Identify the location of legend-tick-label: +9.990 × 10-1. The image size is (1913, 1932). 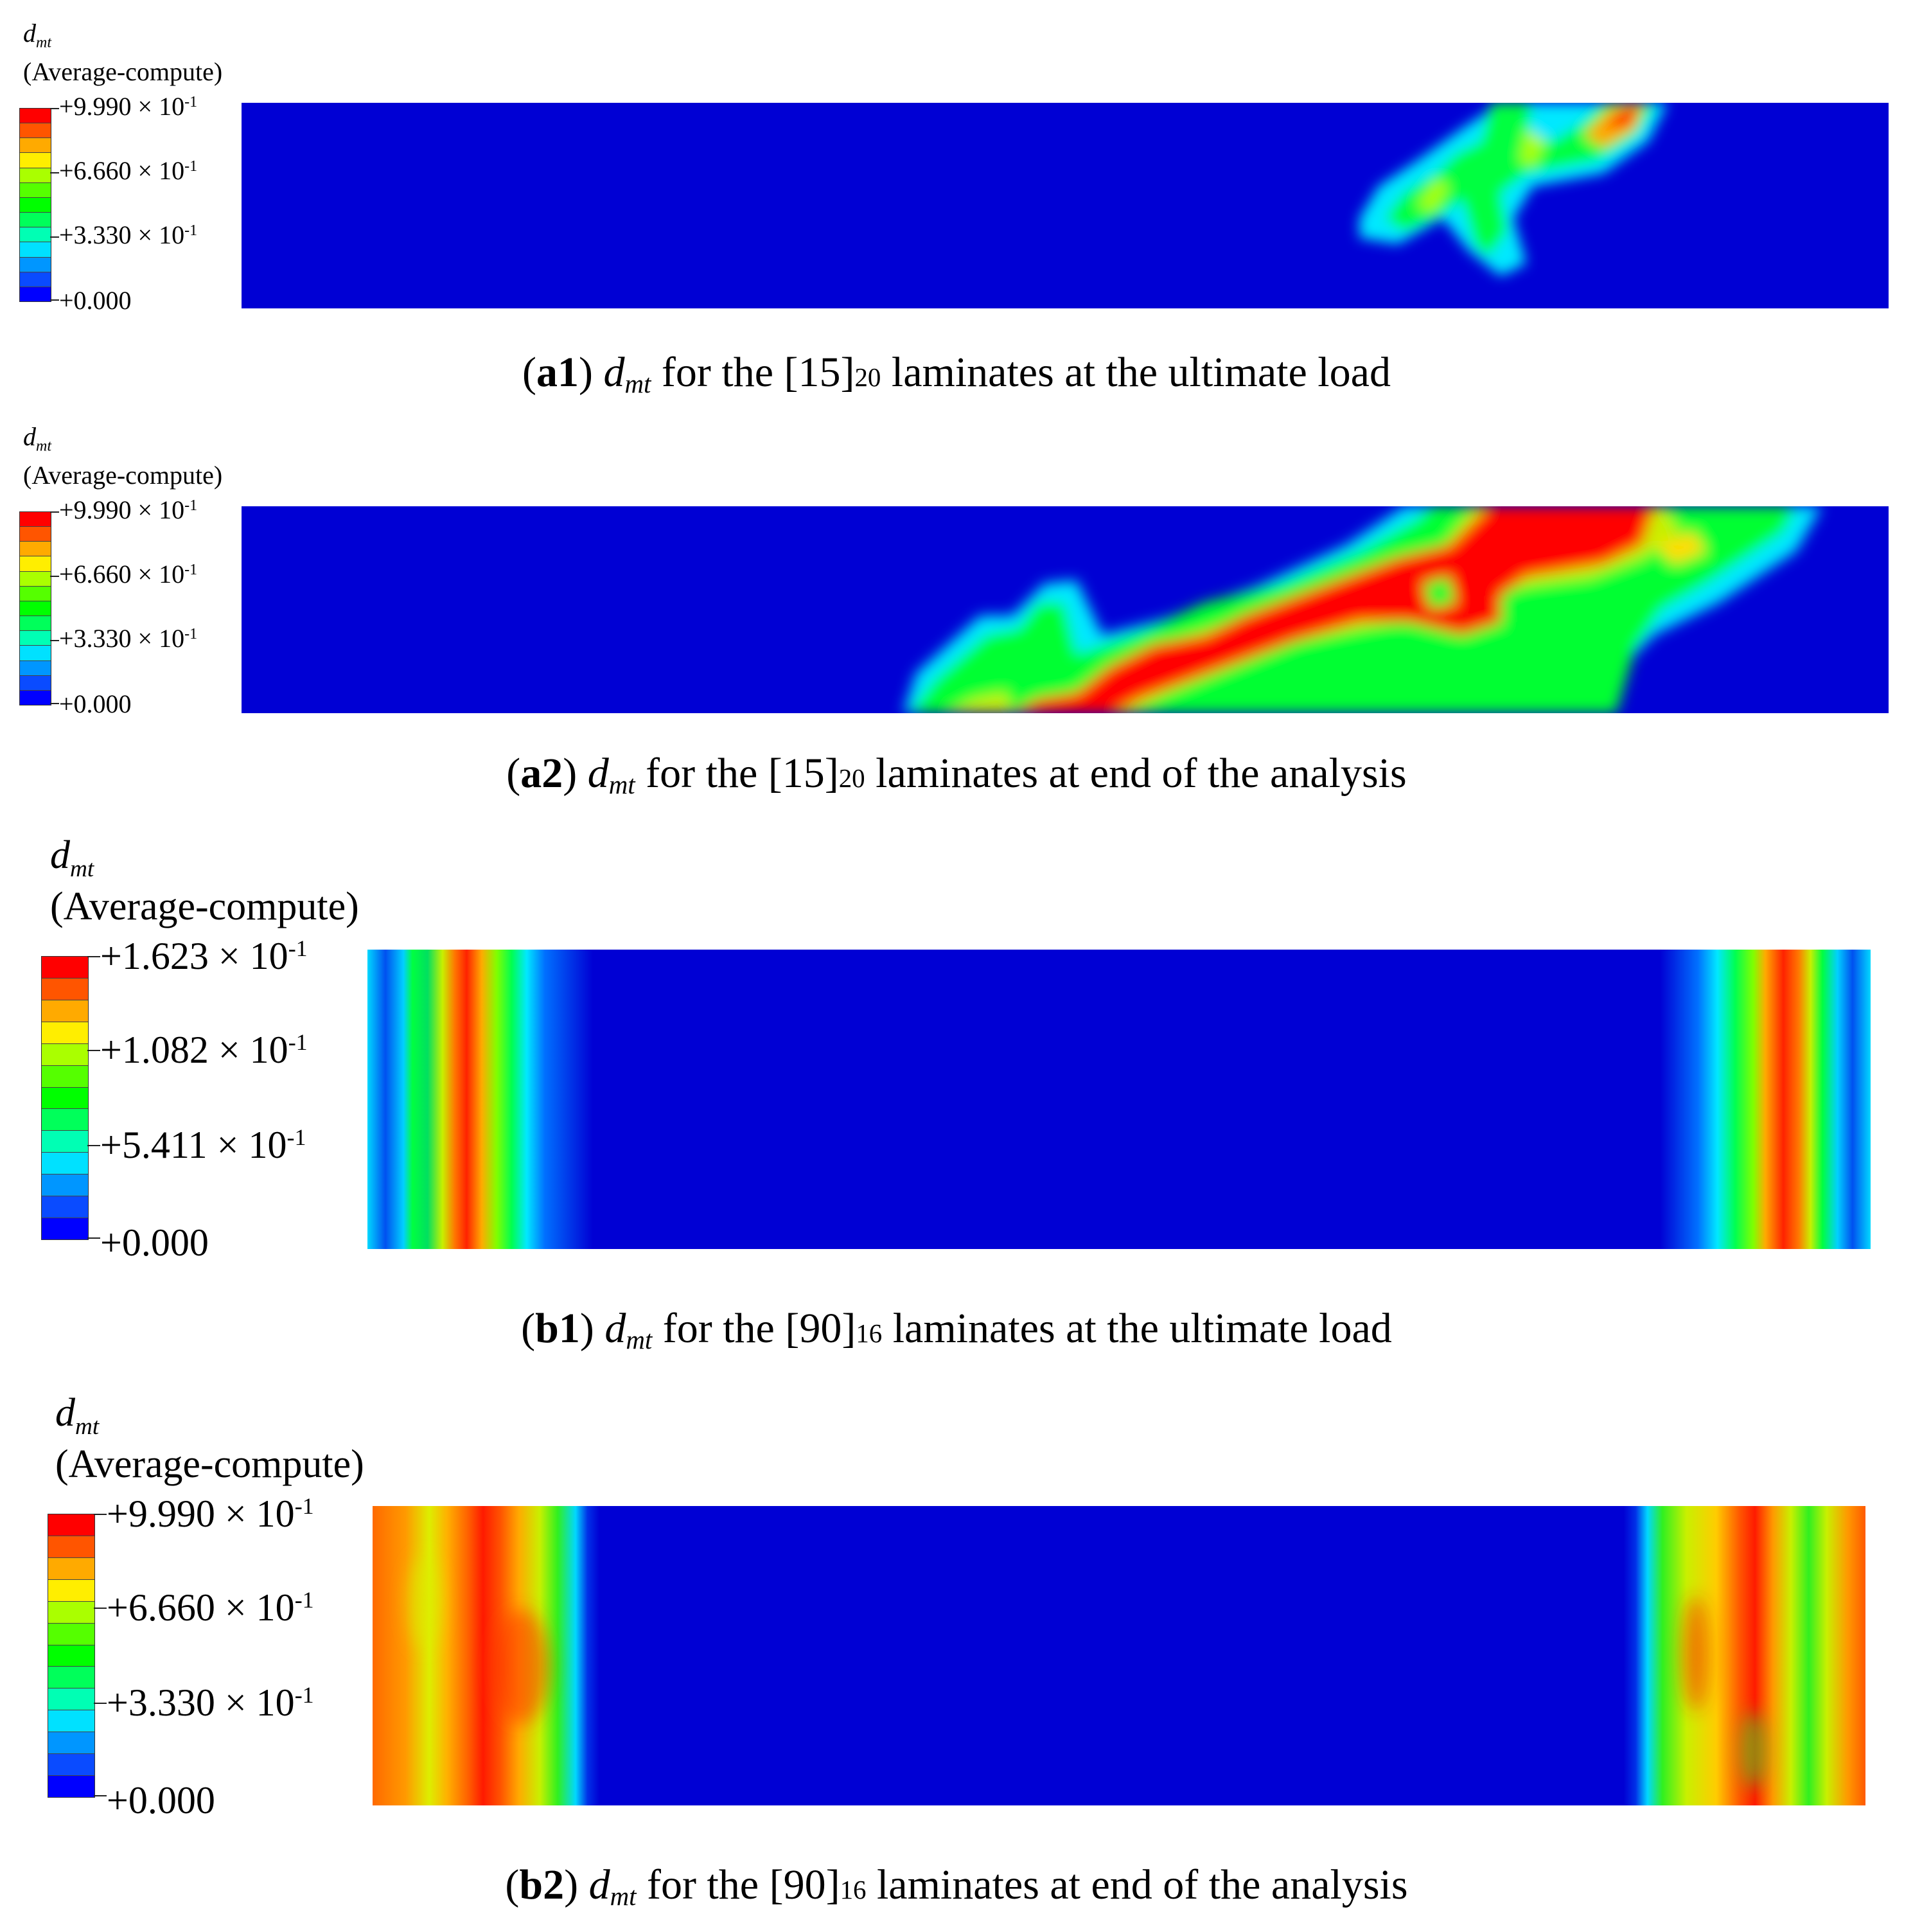
(128, 107).